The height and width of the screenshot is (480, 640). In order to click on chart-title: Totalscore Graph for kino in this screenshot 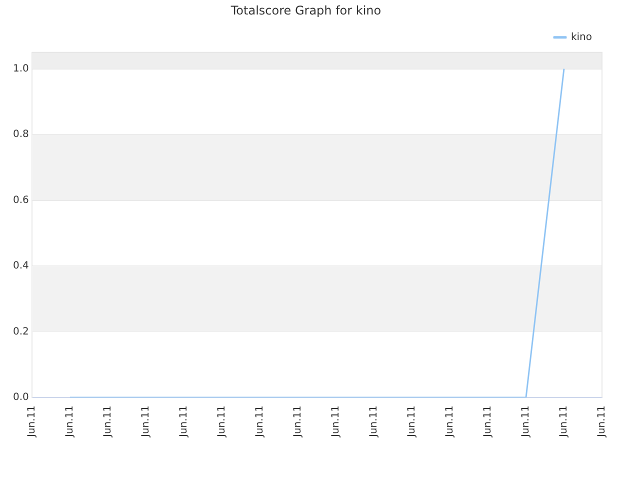, I will do `click(306, 10)`.